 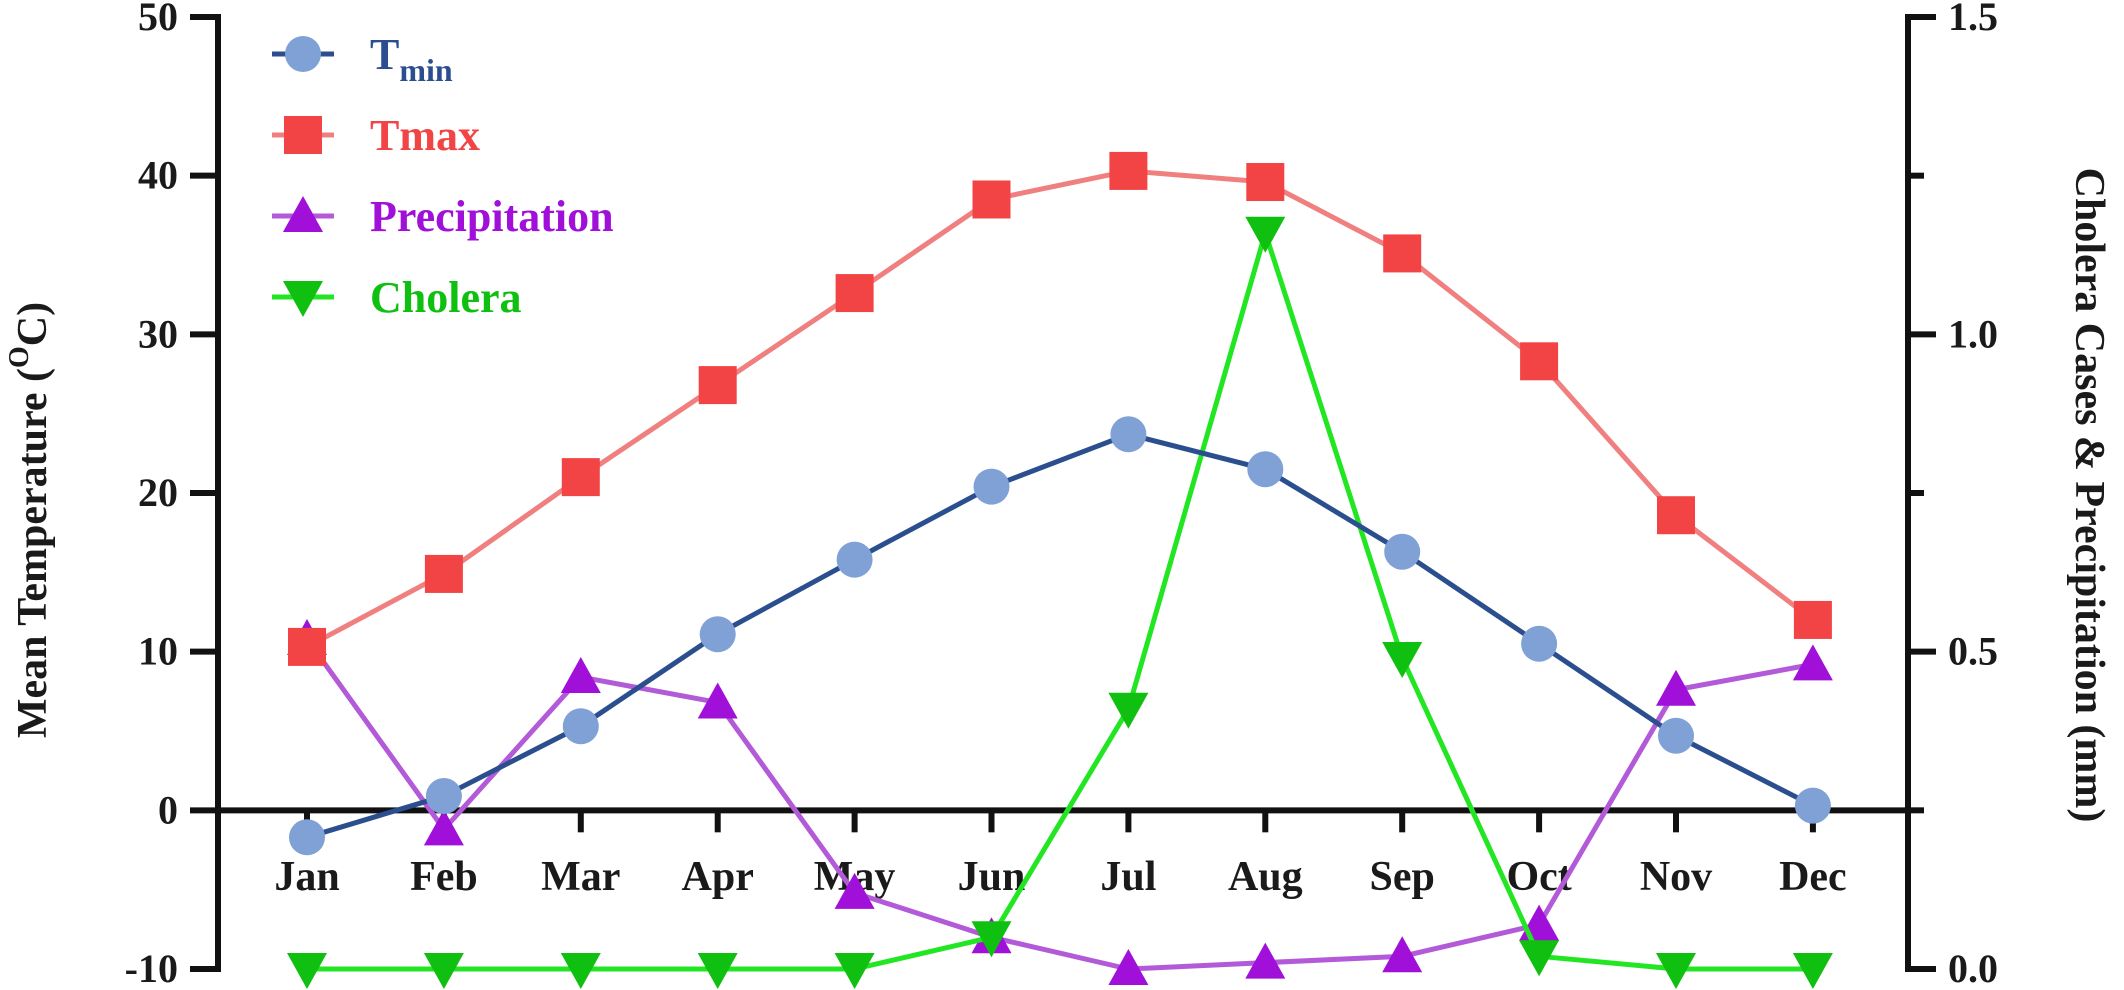 I want to click on legend-item: Tmax, so click(x=376, y=135).